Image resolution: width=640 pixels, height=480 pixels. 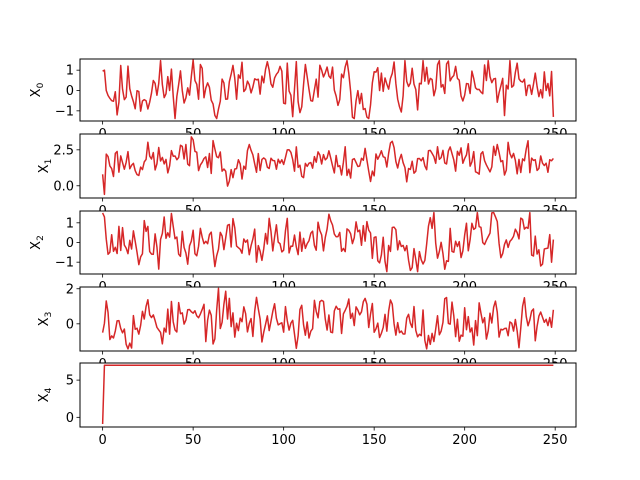 What do you see at coordinates (102, 440) in the screenshot?
I see `x-tick-label: 0` at bounding box center [102, 440].